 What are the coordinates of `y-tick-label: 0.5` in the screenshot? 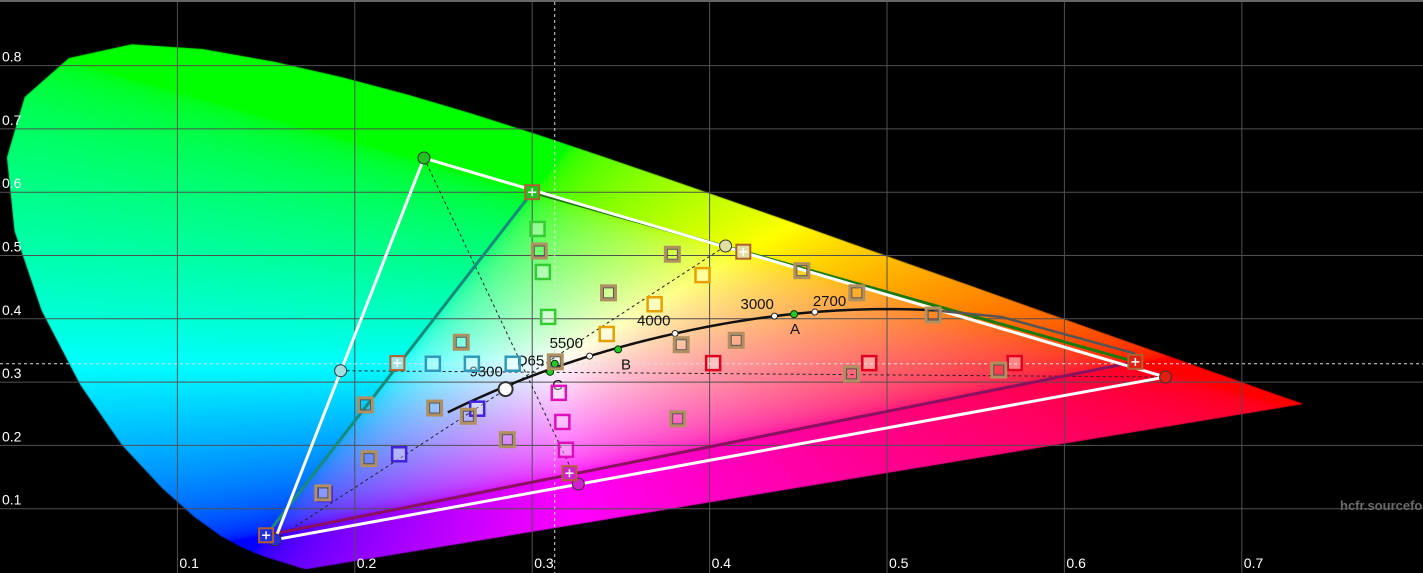 It's located at (12, 247).